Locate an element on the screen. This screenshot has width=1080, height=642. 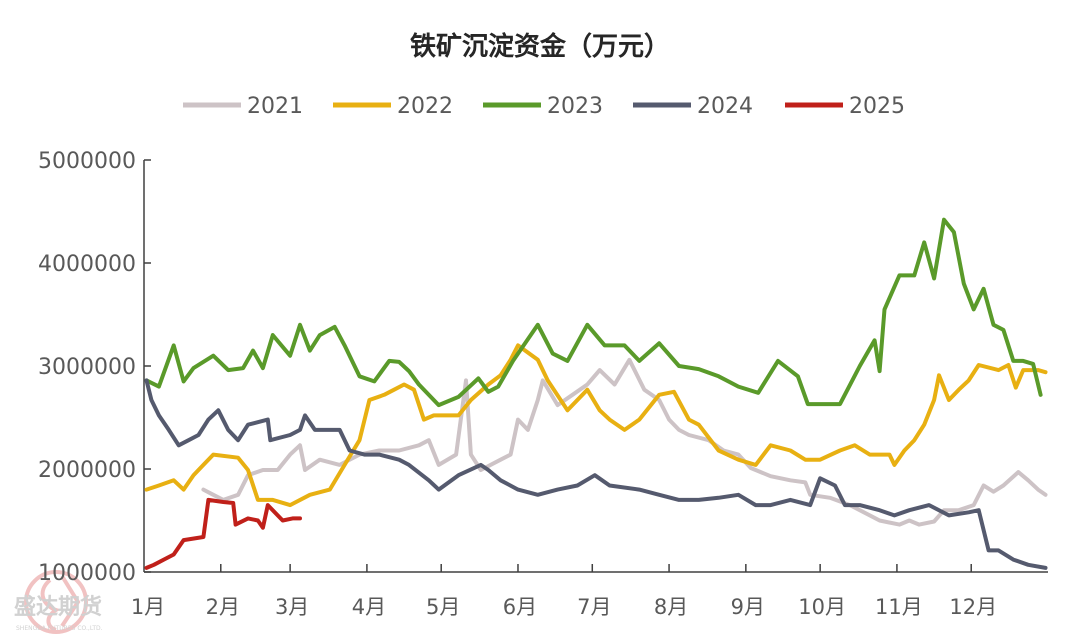
legend-item-2023: 2023 is located at coordinates (543, 106).